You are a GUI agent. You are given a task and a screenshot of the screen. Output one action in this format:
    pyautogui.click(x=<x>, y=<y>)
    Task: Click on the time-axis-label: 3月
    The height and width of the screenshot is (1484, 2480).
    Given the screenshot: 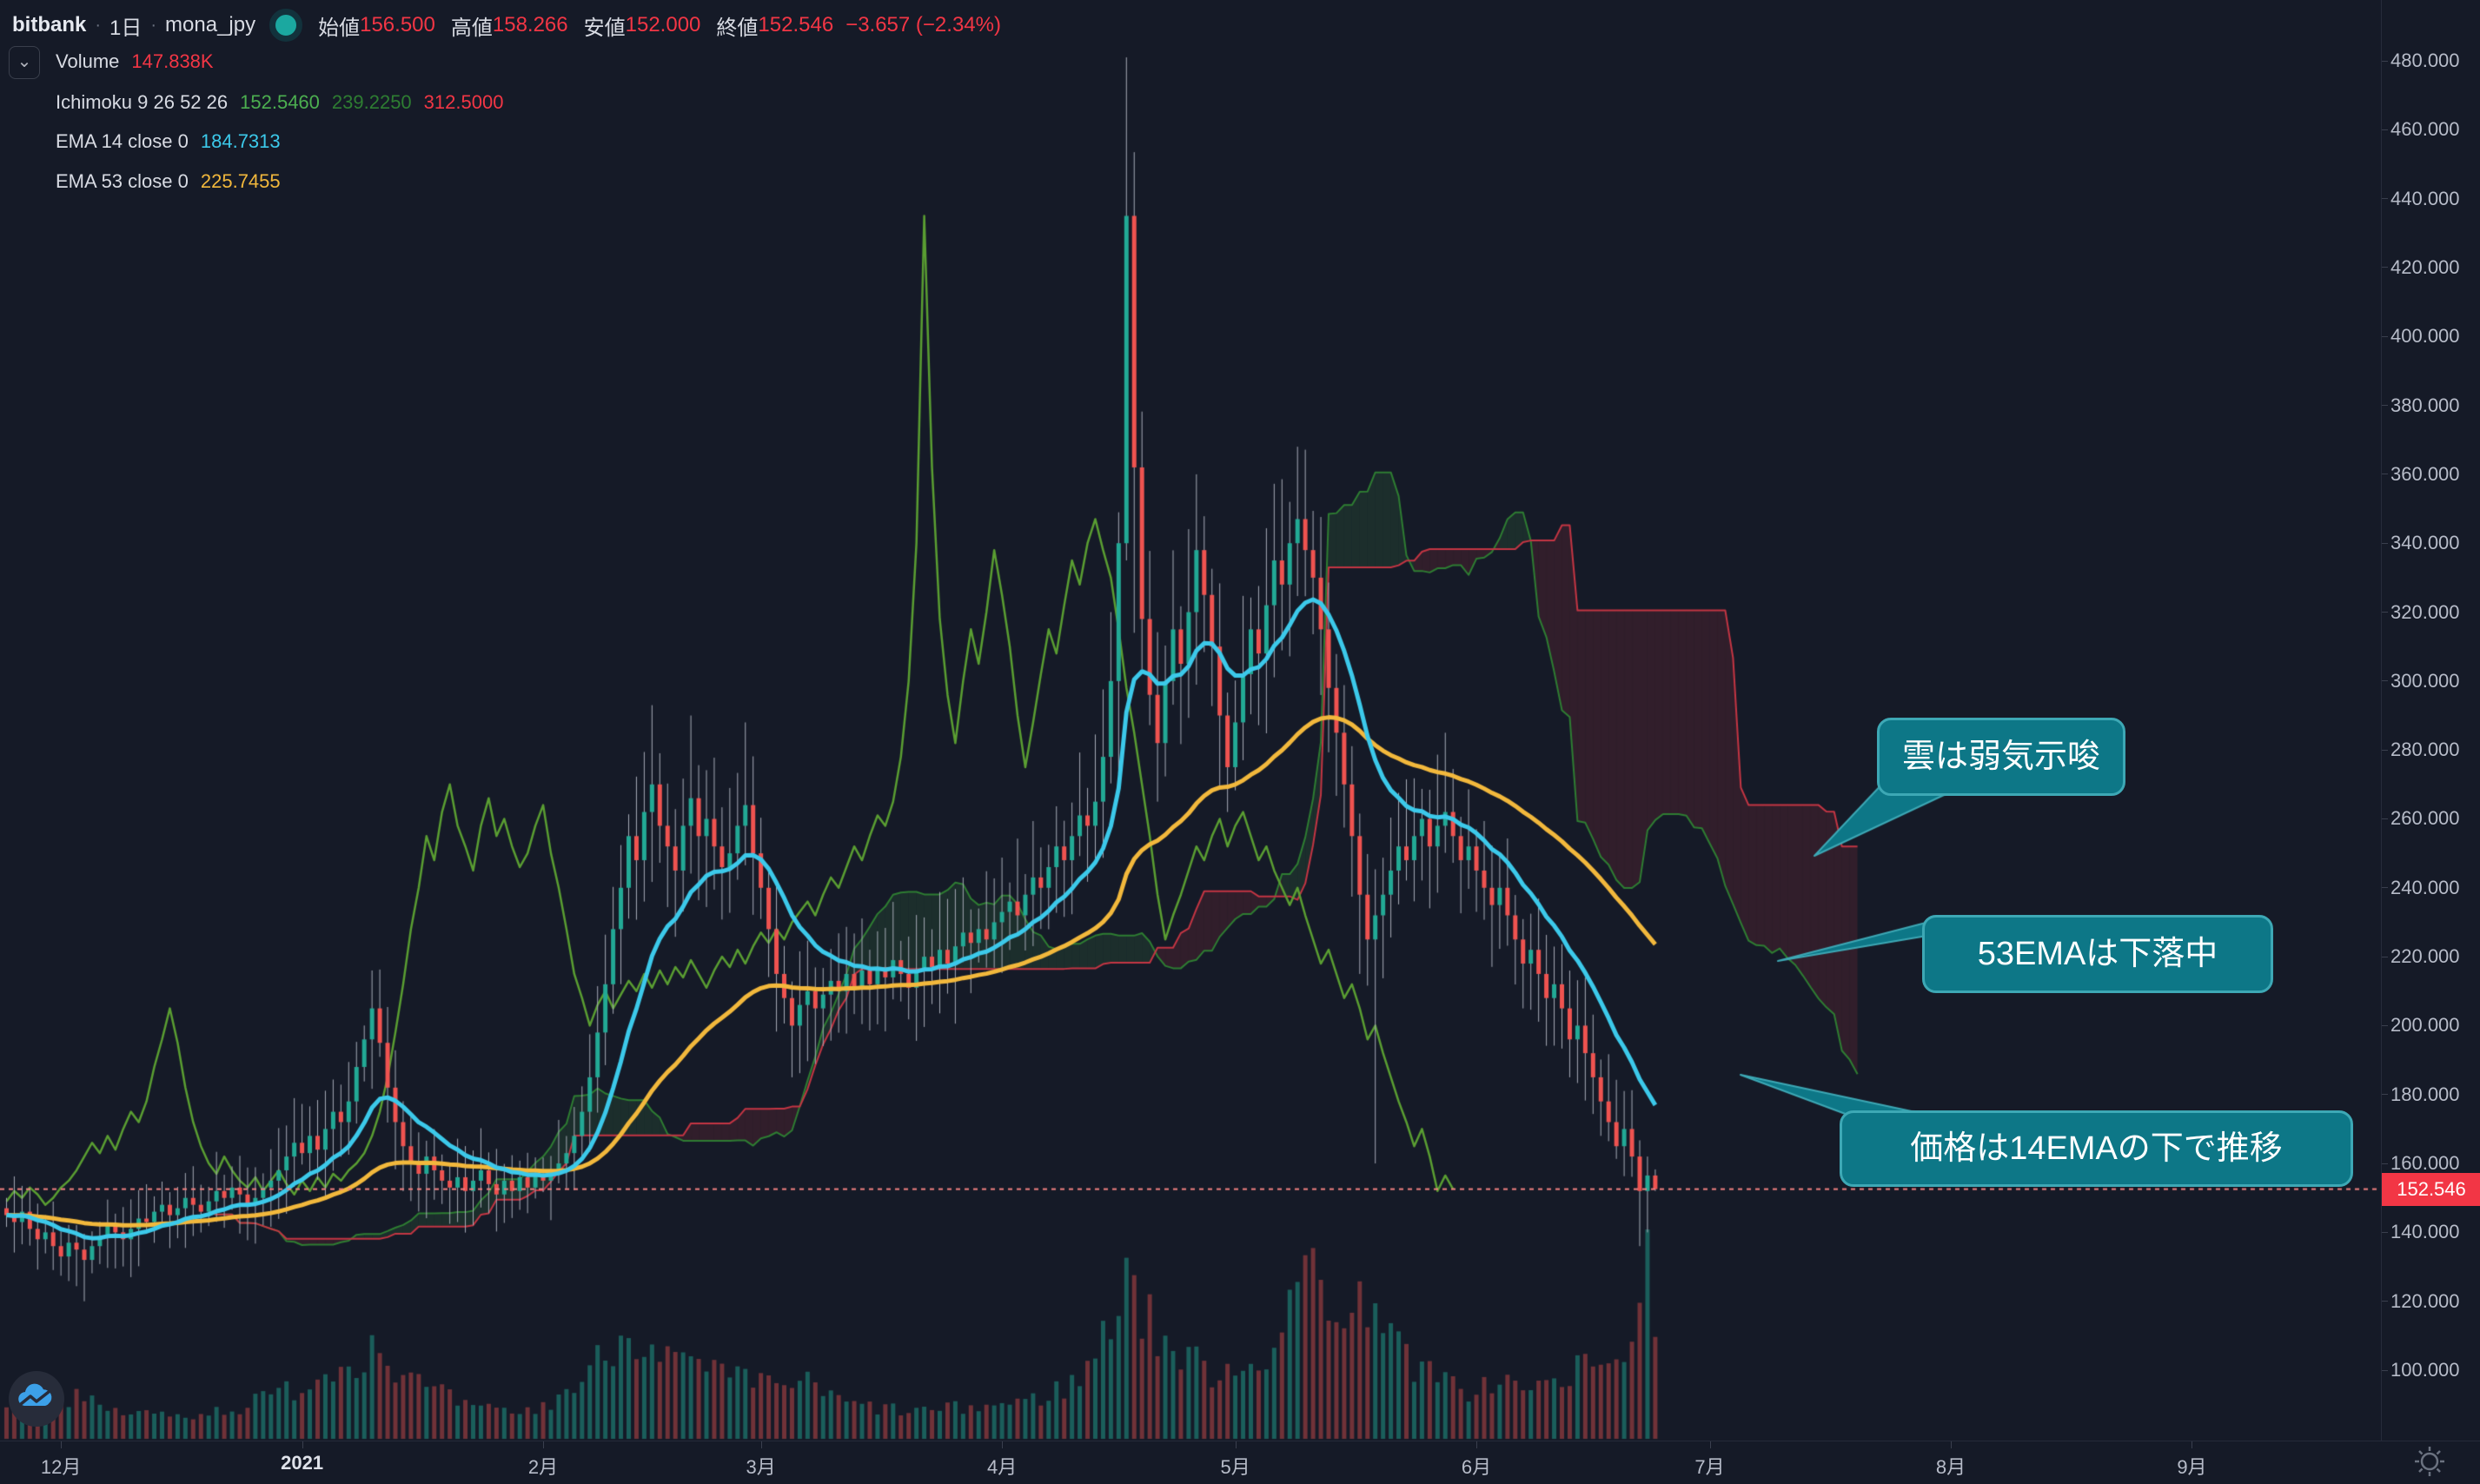 What is the action you would take?
    pyautogui.click(x=761, y=1467)
    